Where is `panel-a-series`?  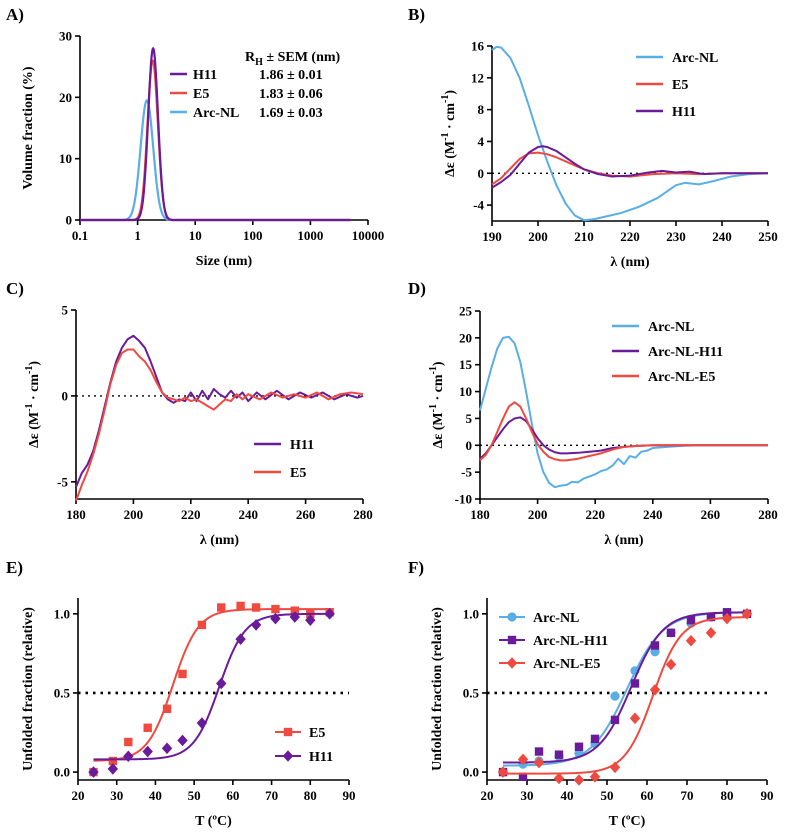 panel-a-series is located at coordinates (215, 134).